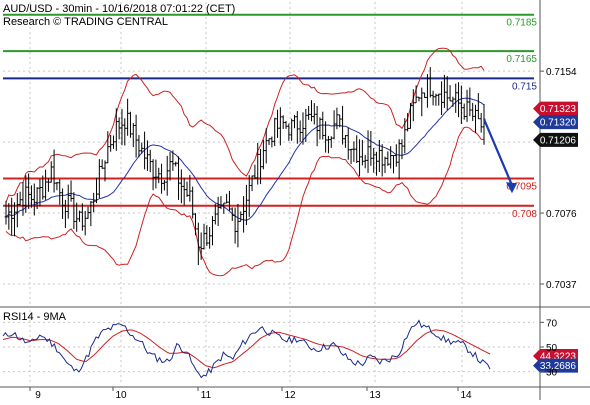 The width and height of the screenshot is (590, 405). What do you see at coordinates (511, 188) in the screenshot?
I see `projection-arrow-head` at bounding box center [511, 188].